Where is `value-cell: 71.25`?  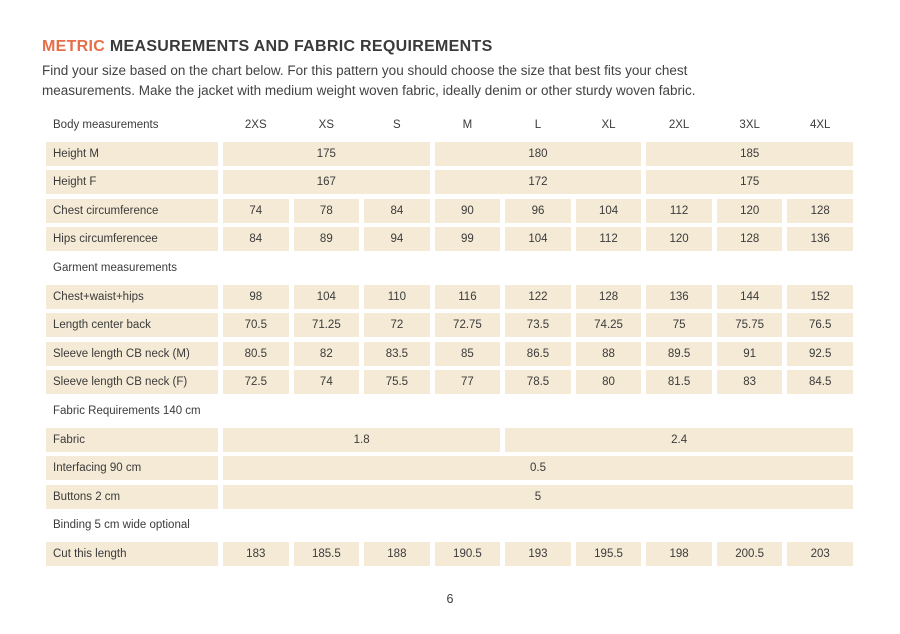 value-cell: 71.25 is located at coordinates (326, 325).